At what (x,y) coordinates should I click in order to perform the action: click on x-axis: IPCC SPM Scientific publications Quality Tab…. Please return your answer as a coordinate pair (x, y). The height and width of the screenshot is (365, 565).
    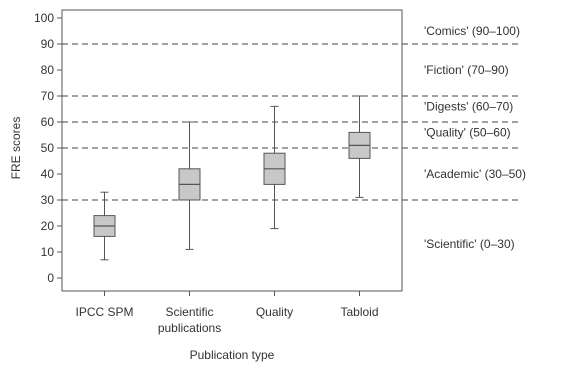
    Looking at the image, I should click on (227, 313).